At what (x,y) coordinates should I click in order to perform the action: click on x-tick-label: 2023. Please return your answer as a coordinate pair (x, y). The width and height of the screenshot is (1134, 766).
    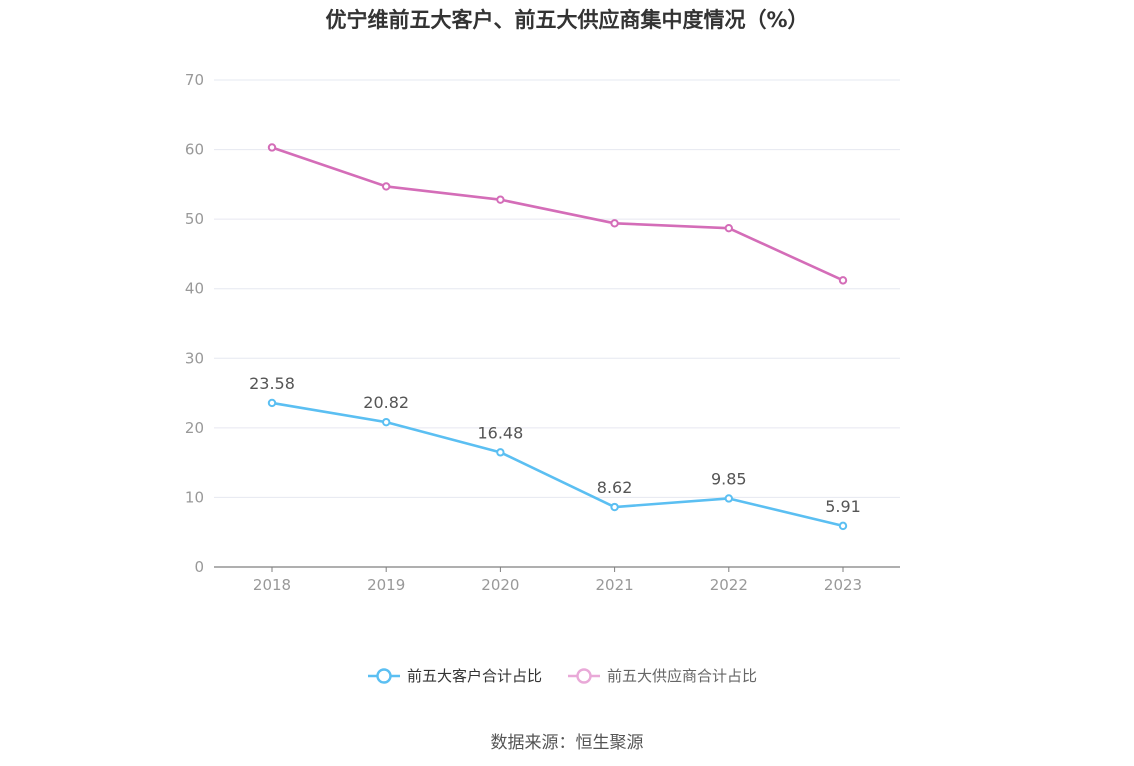
    Looking at the image, I should click on (843, 585).